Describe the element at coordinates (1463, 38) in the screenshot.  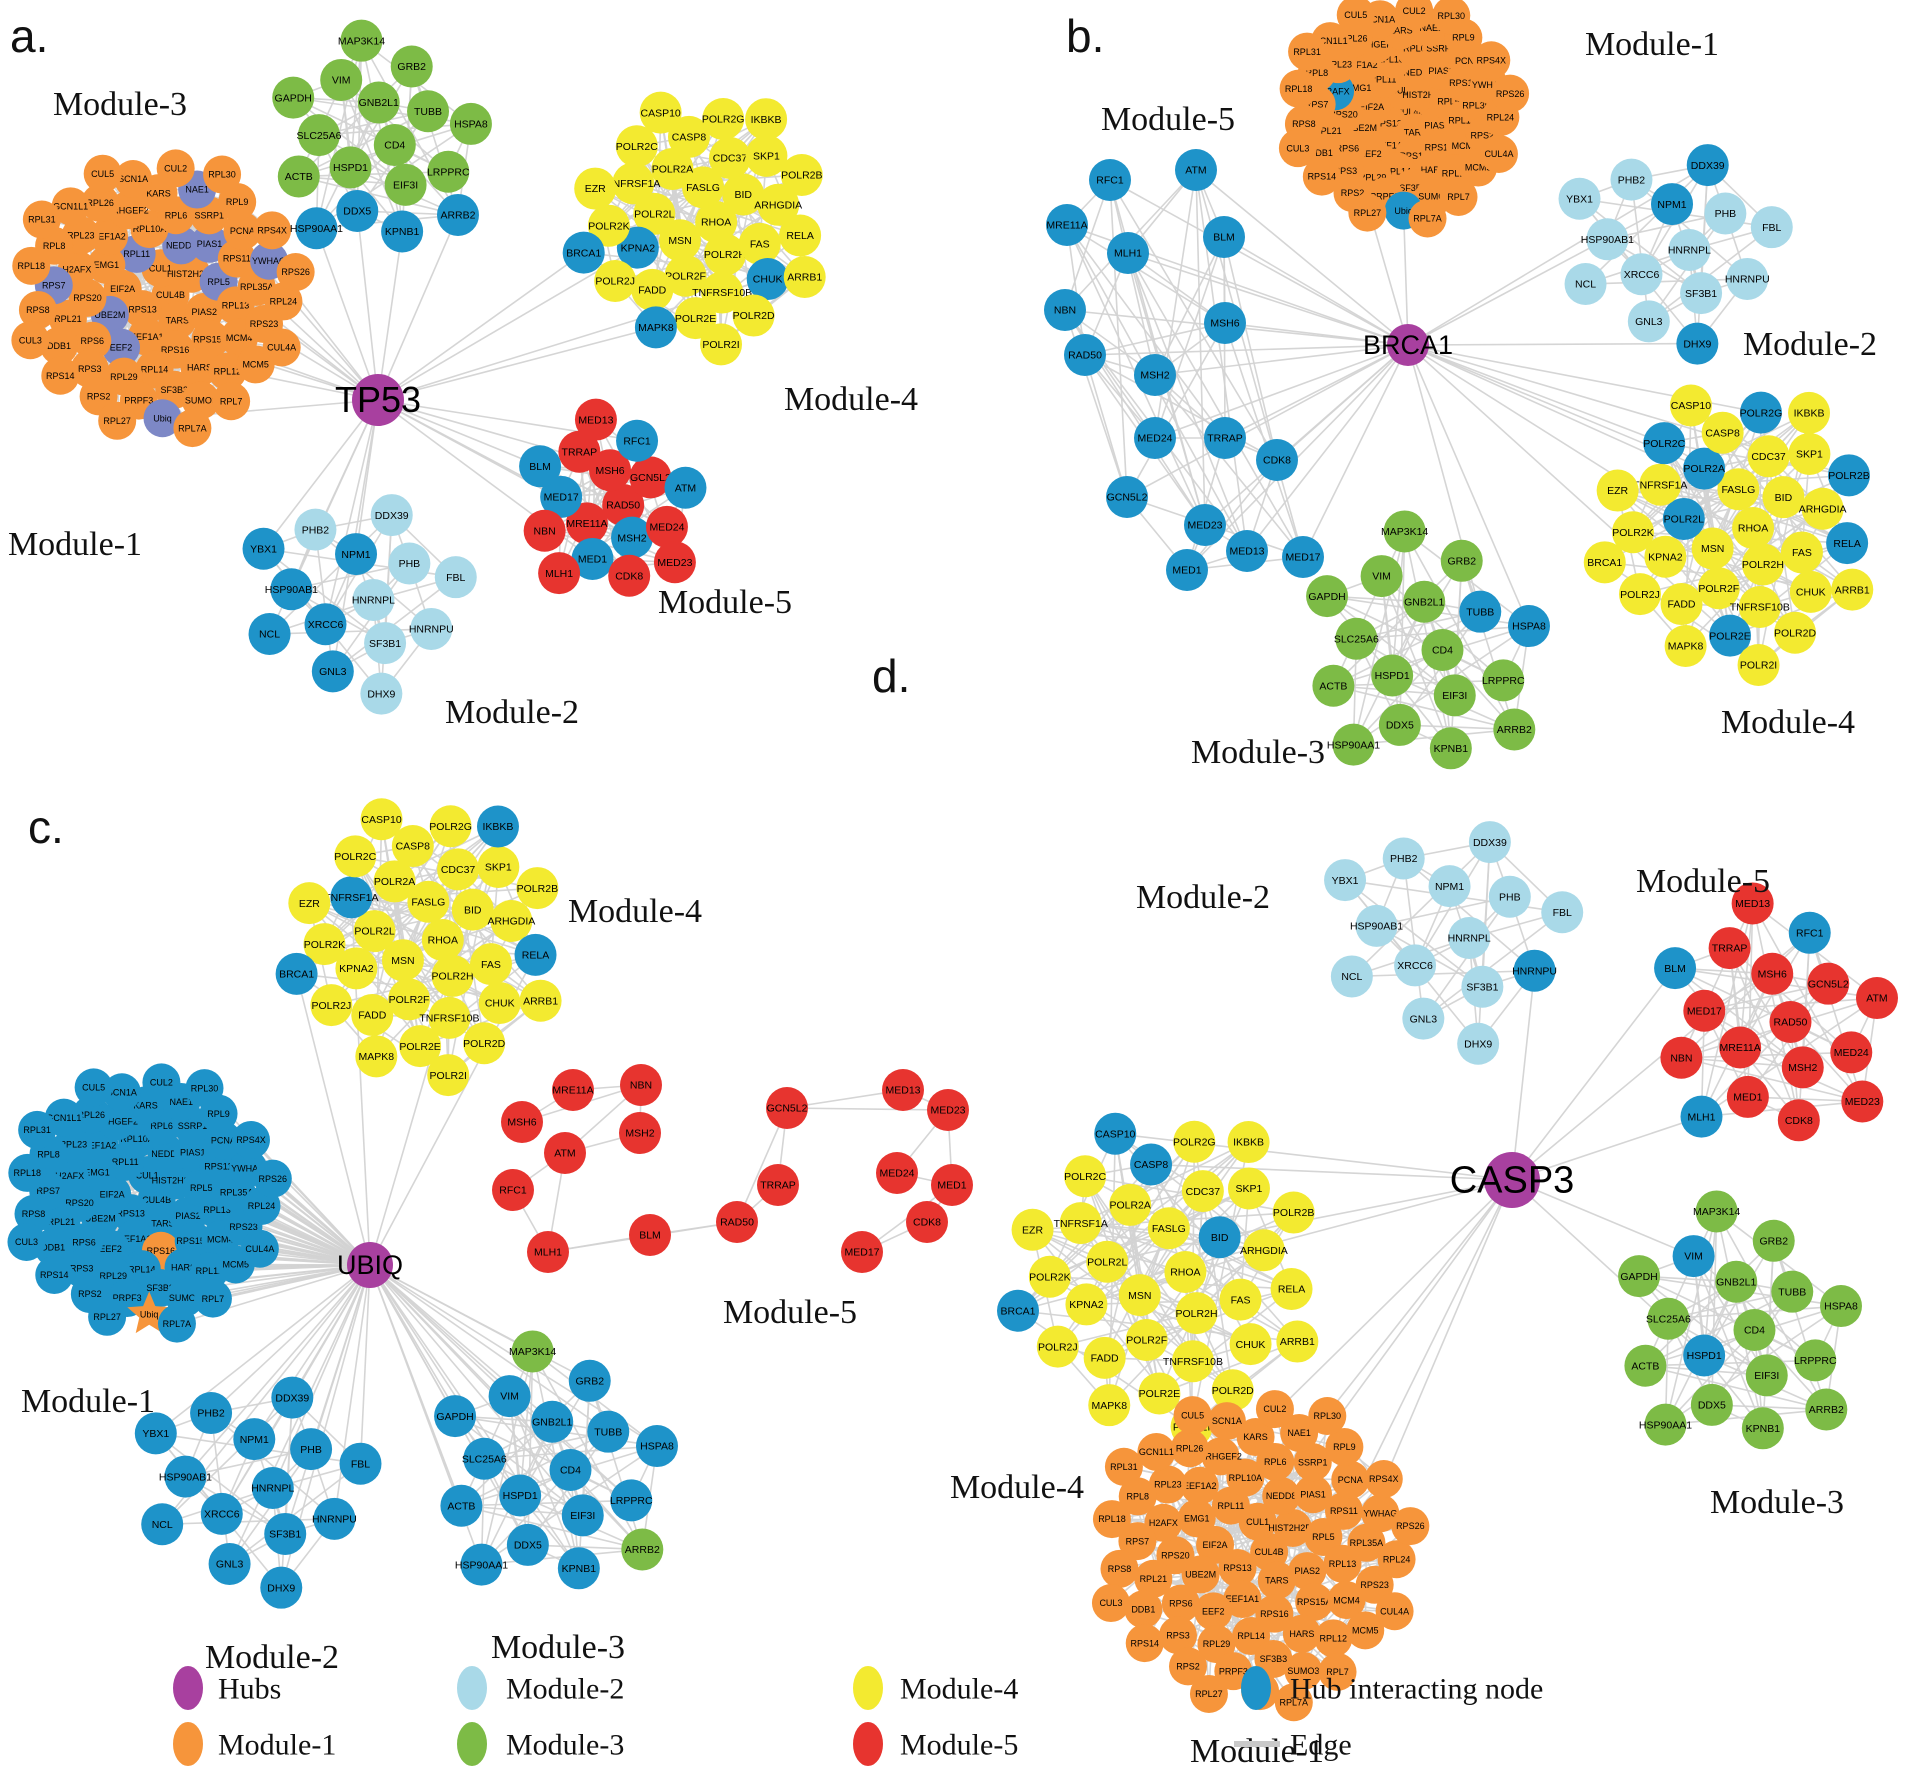
I see `node-label-RPL9: RPL9` at that location.